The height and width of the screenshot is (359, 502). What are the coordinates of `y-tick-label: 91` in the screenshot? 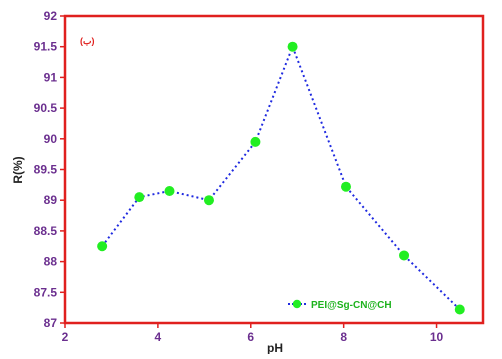 It's located at (51, 77).